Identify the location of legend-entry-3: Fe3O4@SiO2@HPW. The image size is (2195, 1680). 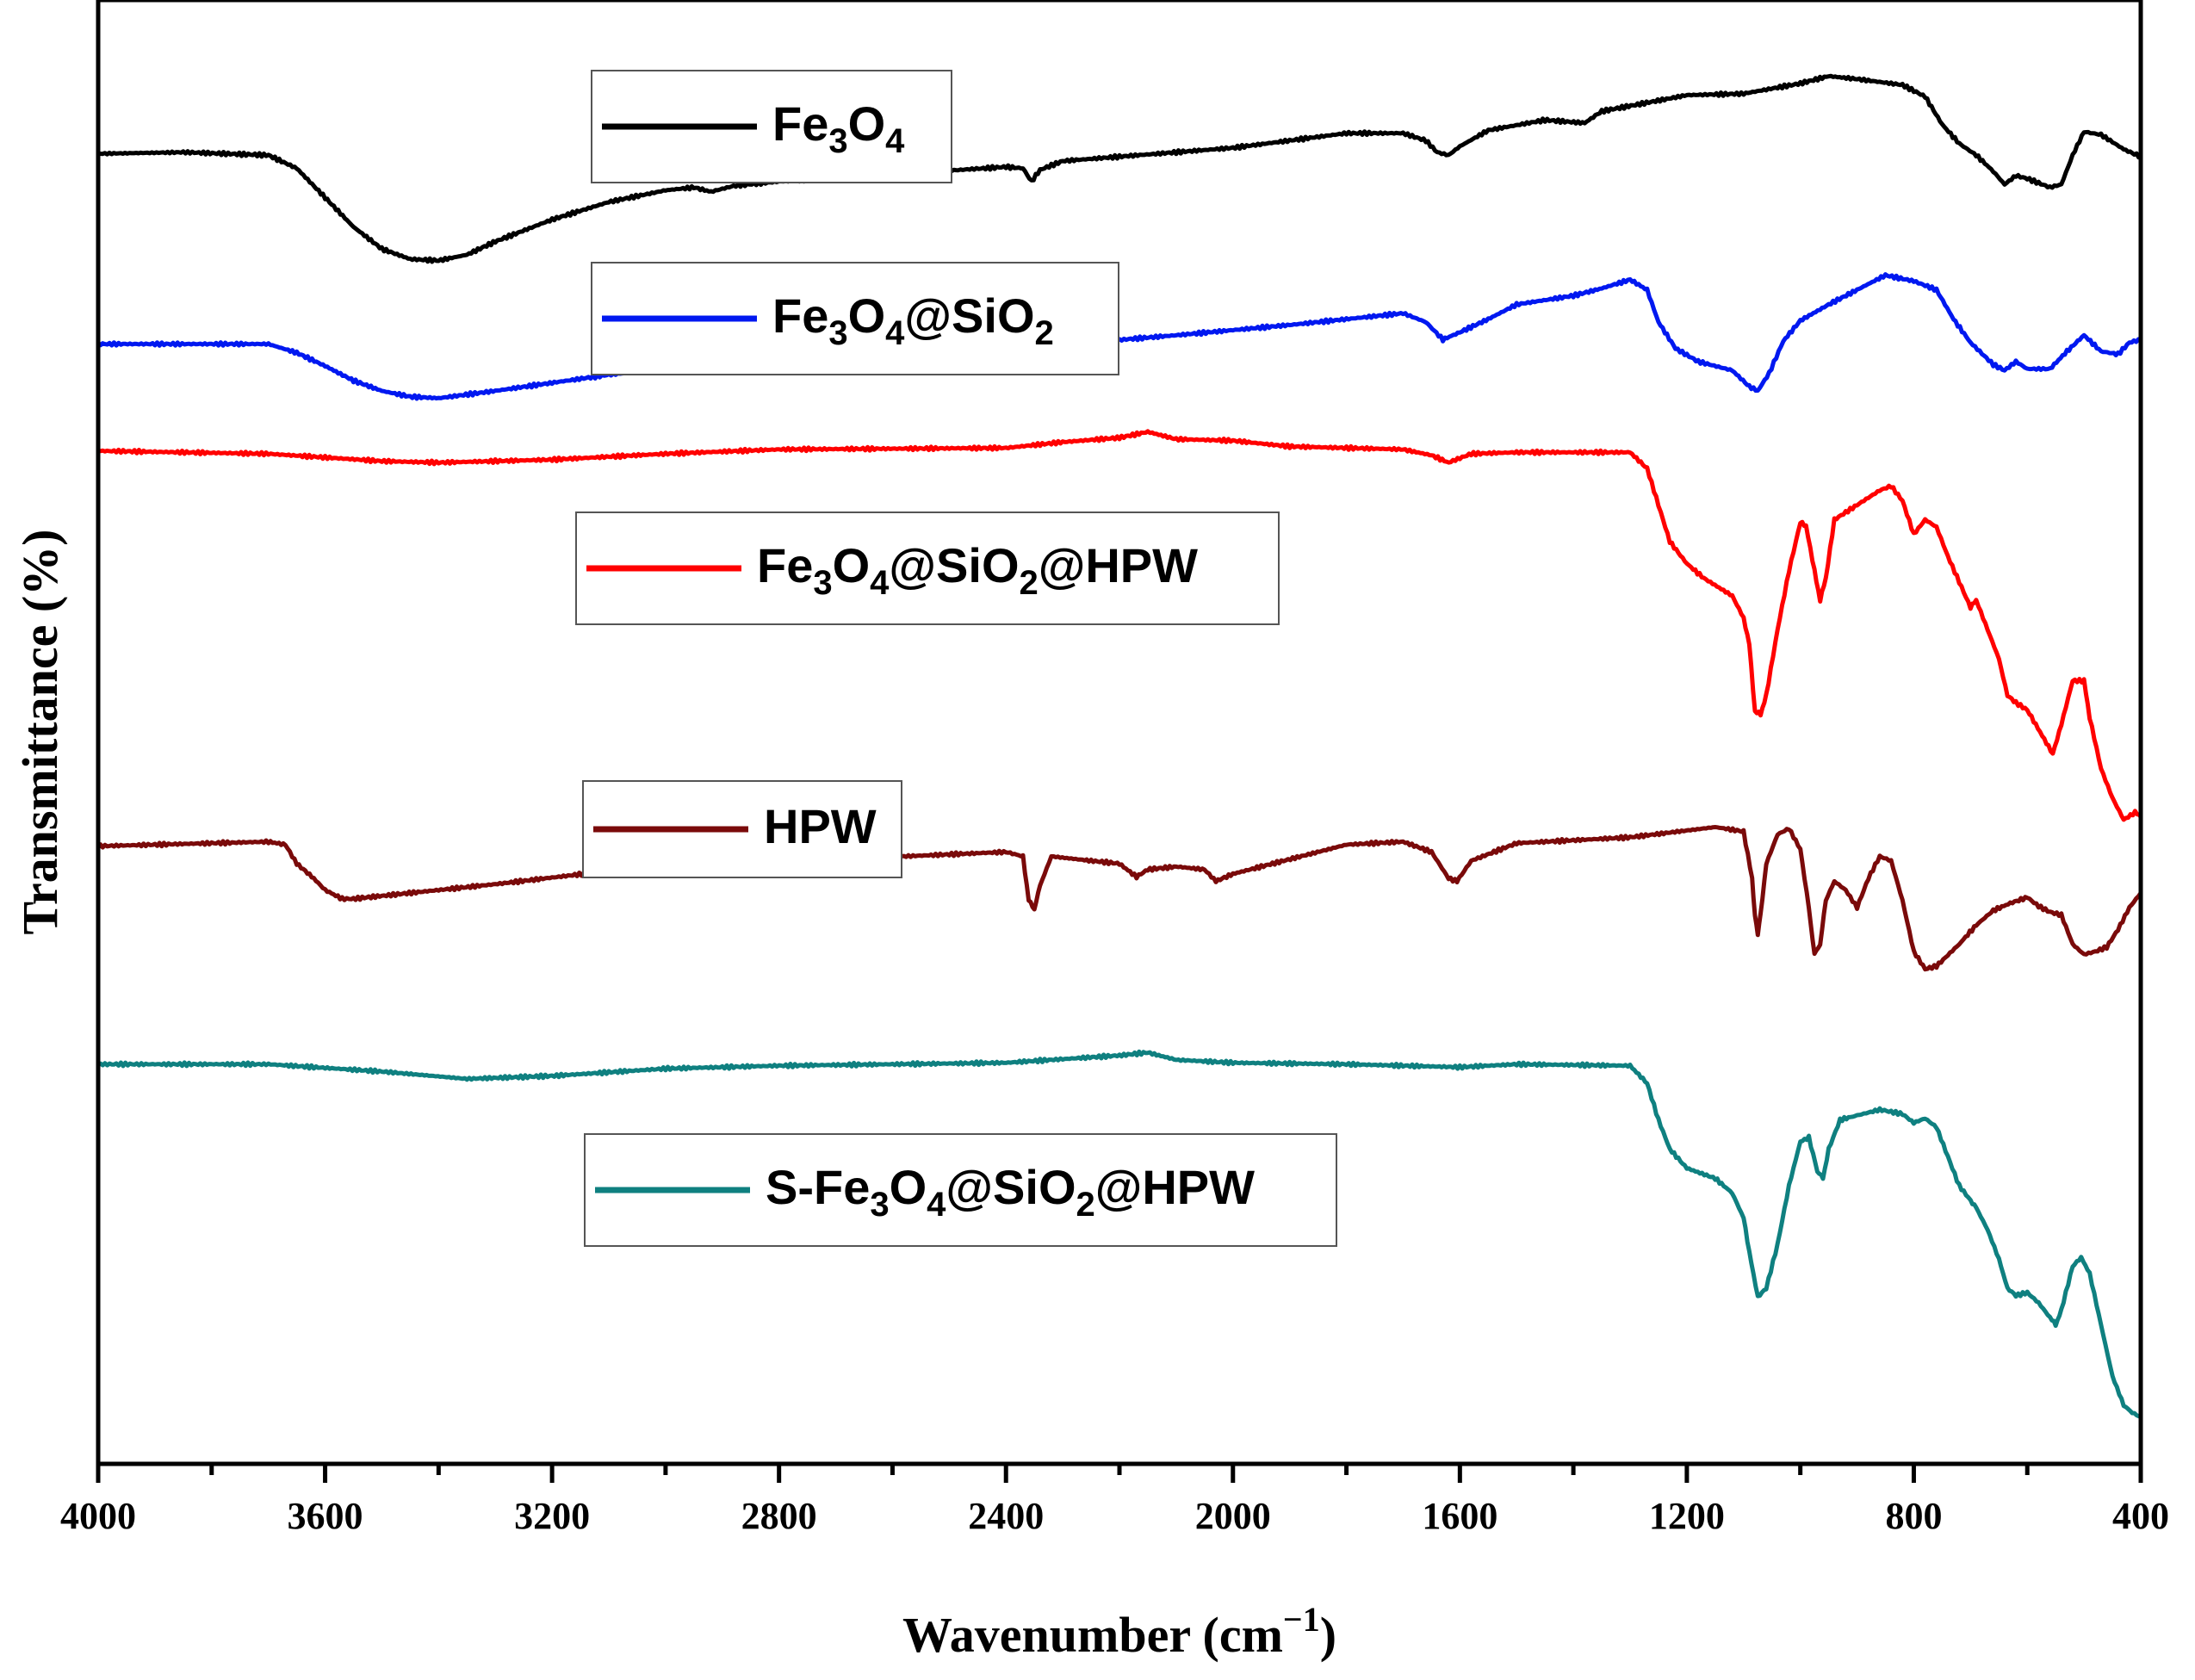
(928, 568).